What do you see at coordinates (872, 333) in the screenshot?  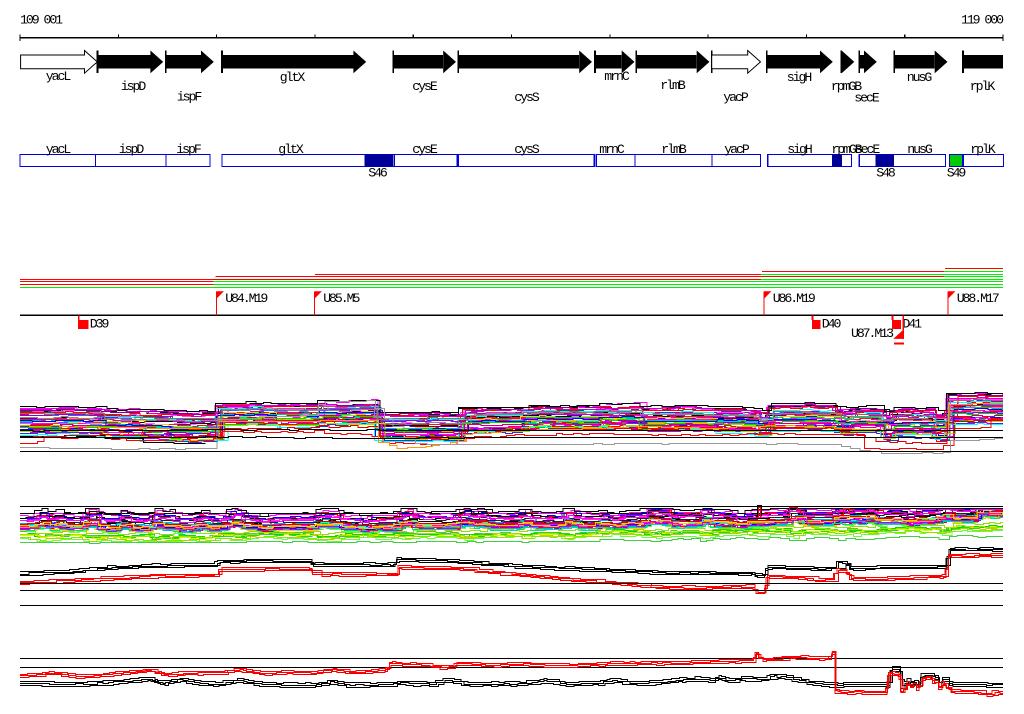 I see `svg-text: U87.M13` at bounding box center [872, 333].